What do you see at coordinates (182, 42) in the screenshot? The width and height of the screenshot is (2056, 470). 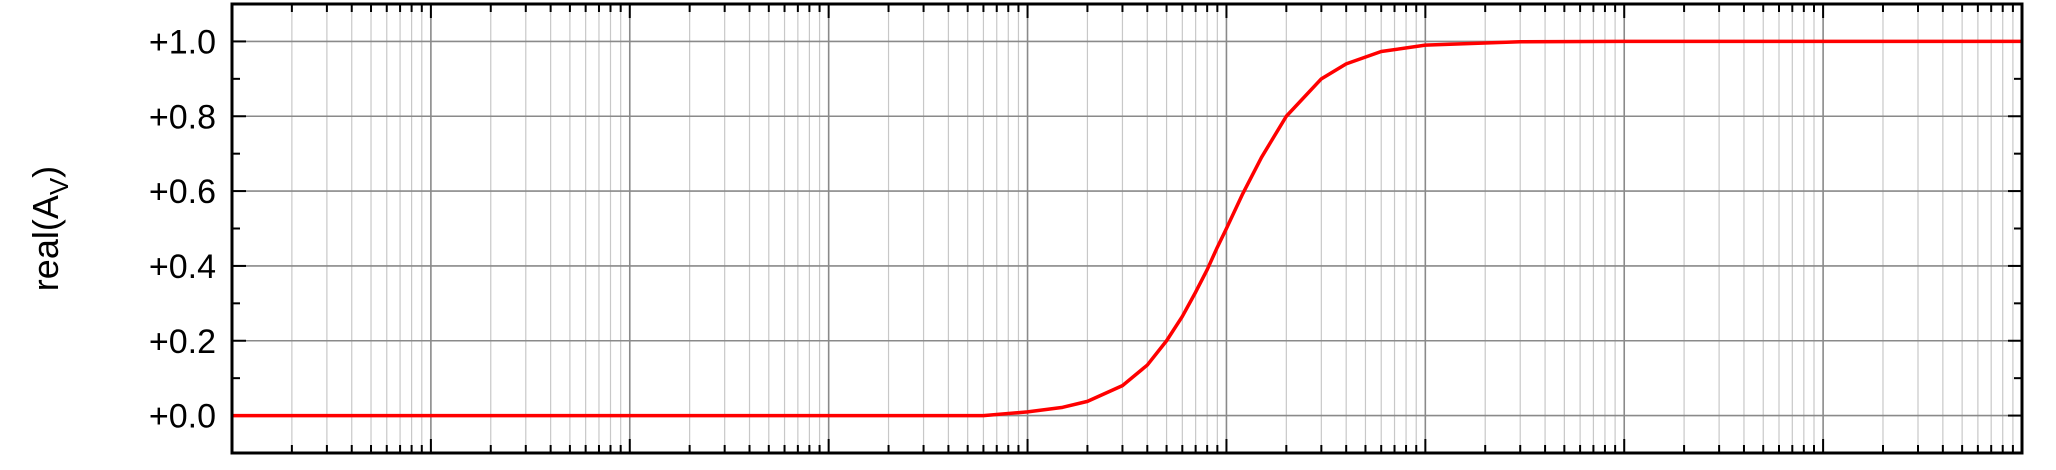 I see `y-tick-label: +1.0` at bounding box center [182, 42].